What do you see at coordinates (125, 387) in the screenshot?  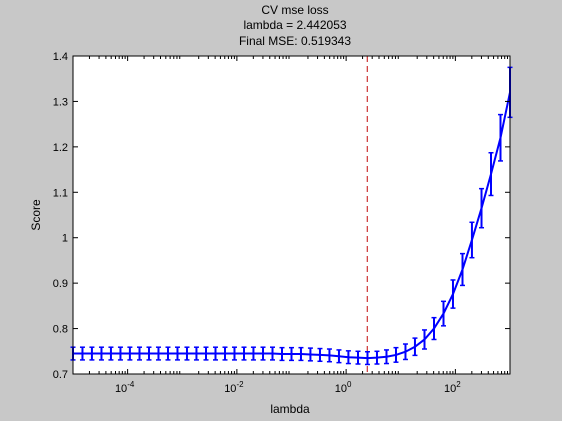 I see `x-tick-label: 10⁻⁴` at bounding box center [125, 387].